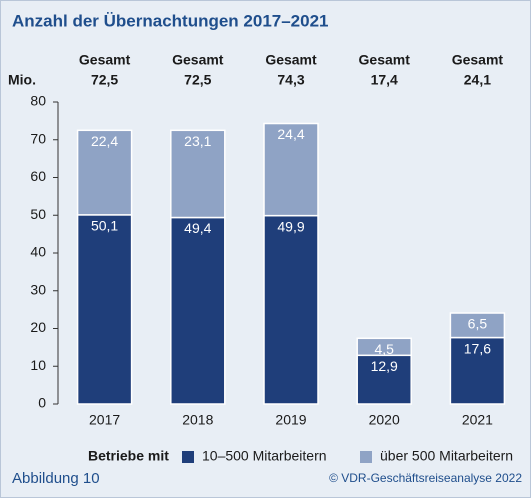 The width and height of the screenshot is (531, 498). I want to click on y-tick-label: 50, so click(38, 214).